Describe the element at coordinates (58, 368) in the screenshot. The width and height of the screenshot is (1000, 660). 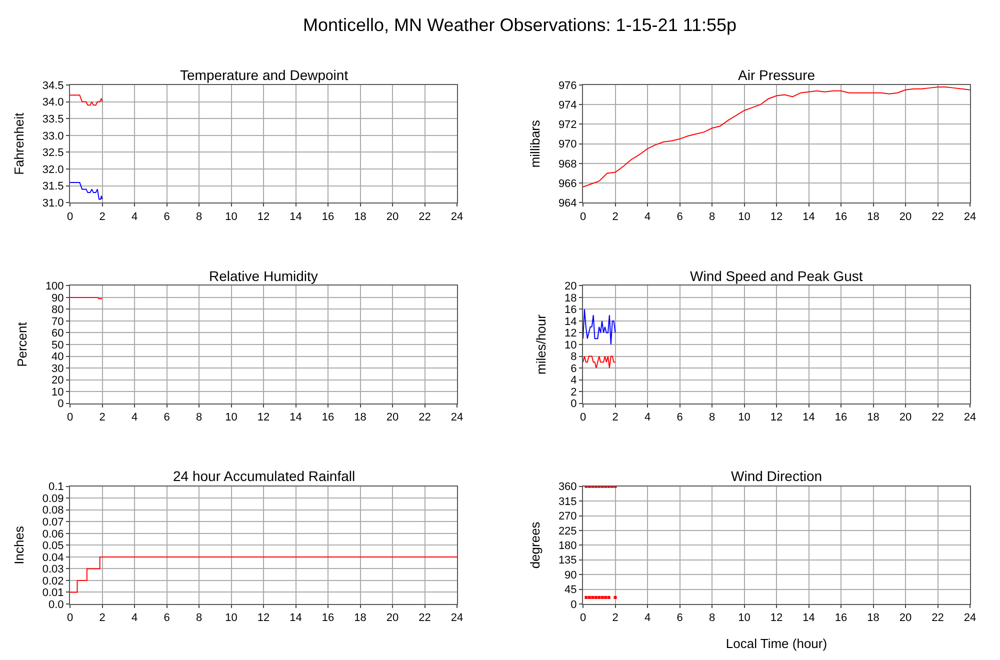
I see `y-tick-label: 30` at that location.